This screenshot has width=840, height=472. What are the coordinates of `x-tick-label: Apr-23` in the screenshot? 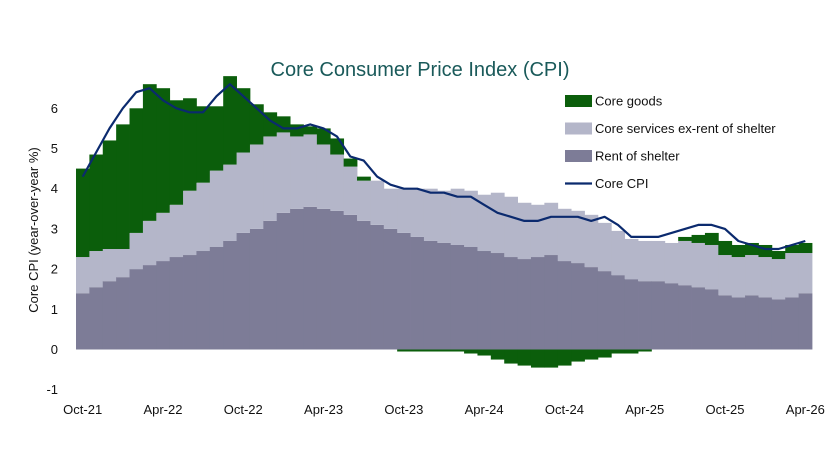 It's located at (323, 409).